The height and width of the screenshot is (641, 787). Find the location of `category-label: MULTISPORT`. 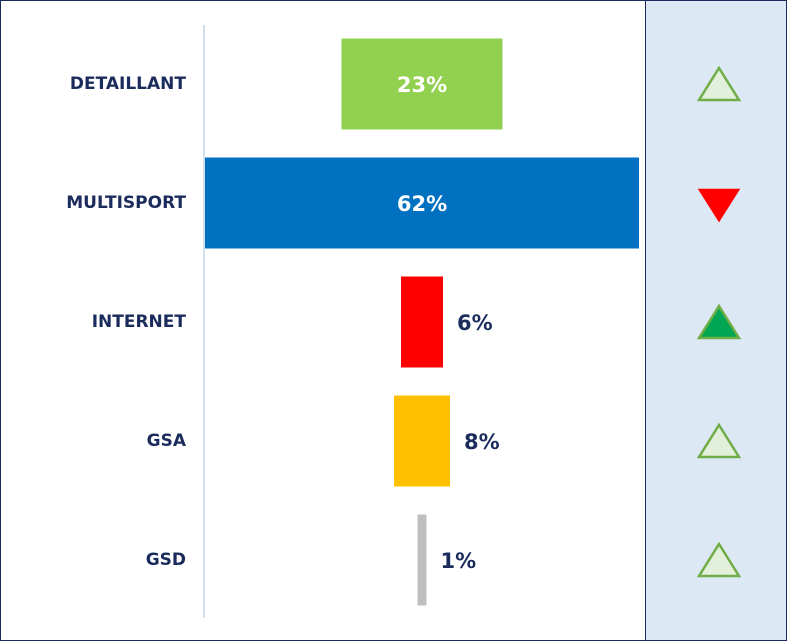

category-label: MULTISPORT is located at coordinates (126, 203).